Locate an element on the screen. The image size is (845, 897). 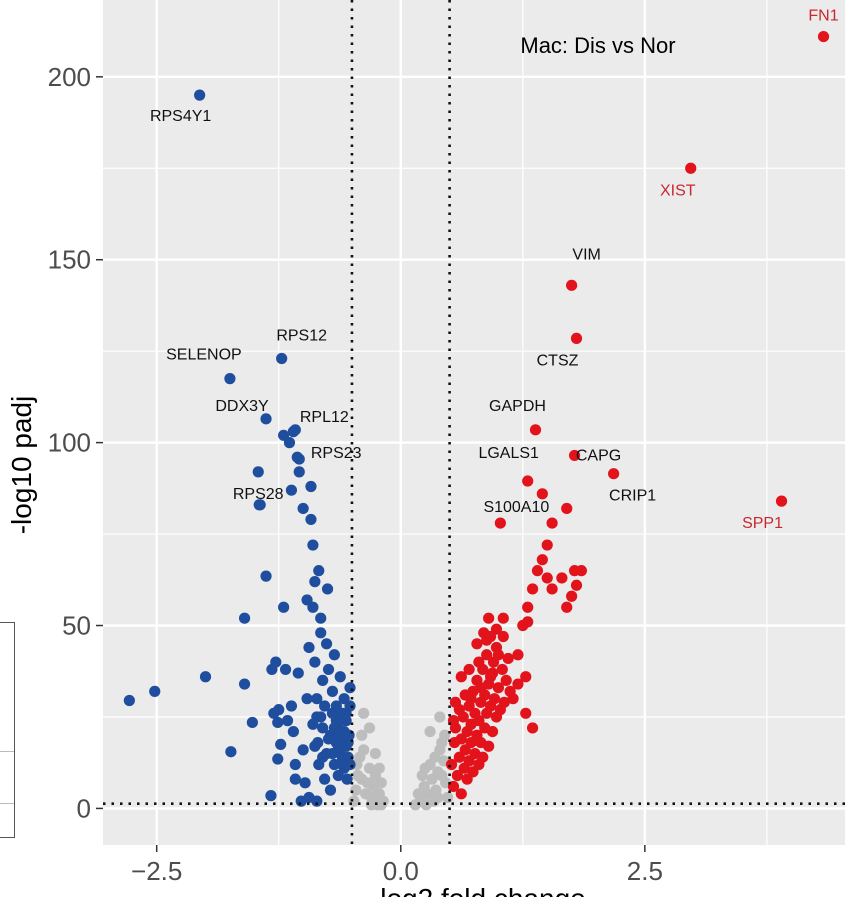
point-s100a10 is located at coordinates (500, 523).